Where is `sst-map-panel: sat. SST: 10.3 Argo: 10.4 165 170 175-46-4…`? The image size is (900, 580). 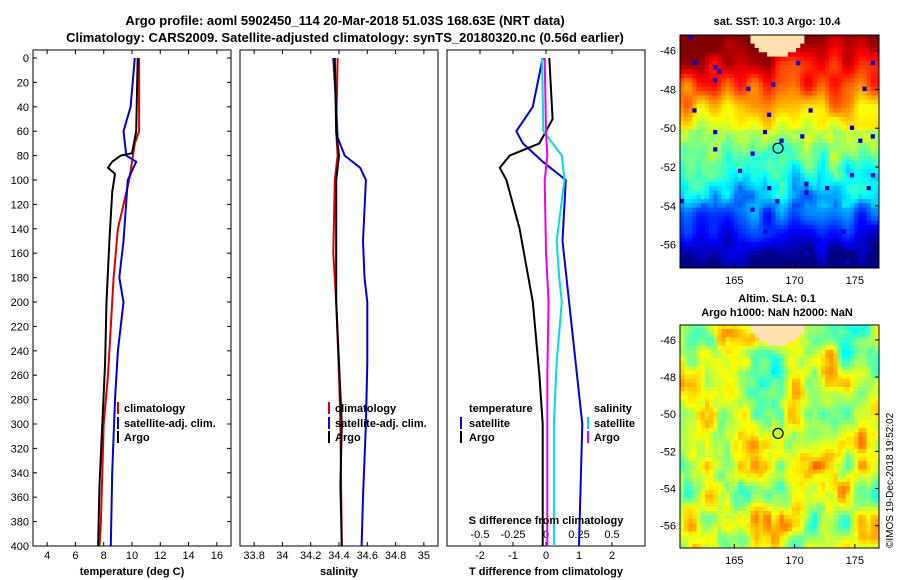
sst-map-panel: sat. SST: 10.3 Argo: 10.4 165 170 175-46-4… is located at coordinates (770, 151).